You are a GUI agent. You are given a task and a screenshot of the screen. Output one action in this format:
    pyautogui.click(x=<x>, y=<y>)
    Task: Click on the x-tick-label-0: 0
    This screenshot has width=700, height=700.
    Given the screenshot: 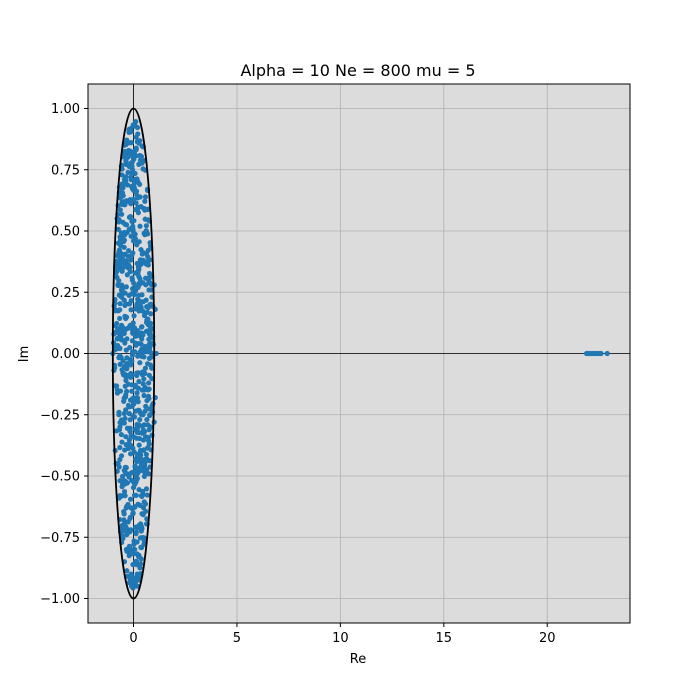 What is the action you would take?
    pyautogui.click(x=133, y=638)
    